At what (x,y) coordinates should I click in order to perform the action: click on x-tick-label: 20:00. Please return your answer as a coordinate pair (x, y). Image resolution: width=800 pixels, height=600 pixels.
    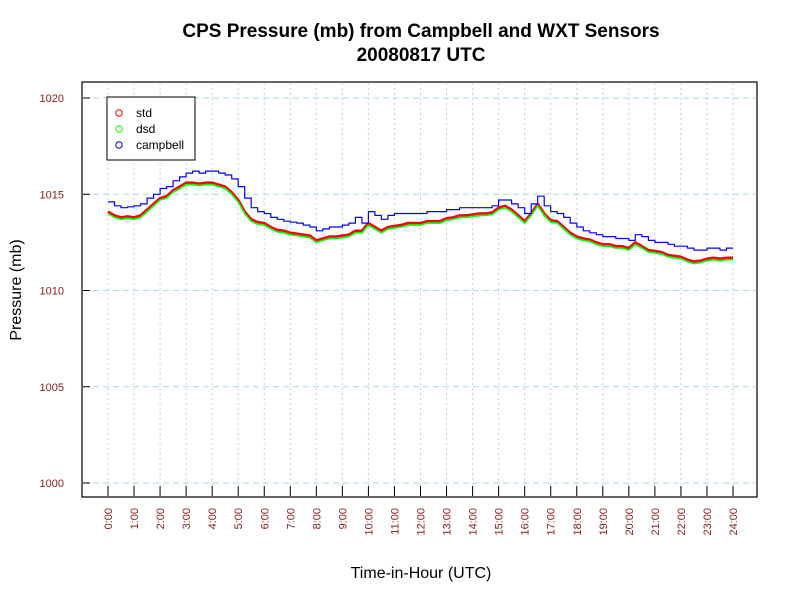
    Looking at the image, I should click on (630, 522).